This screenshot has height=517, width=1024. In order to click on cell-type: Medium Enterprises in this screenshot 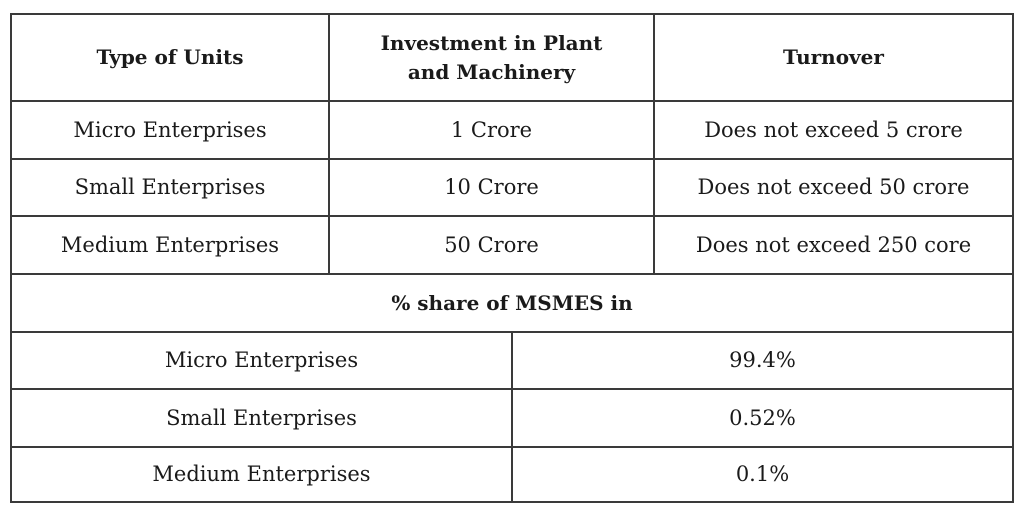, I will do `click(170, 244)`.